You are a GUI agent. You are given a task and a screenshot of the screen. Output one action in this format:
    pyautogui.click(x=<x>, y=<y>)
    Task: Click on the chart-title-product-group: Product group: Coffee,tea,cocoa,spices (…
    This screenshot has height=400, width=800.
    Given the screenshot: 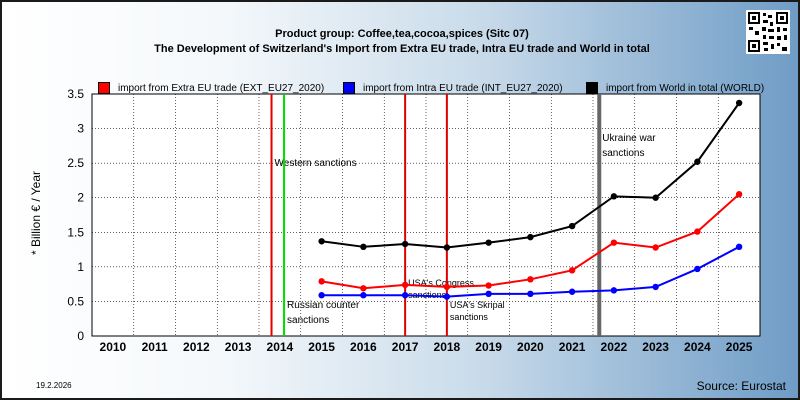 What is the action you would take?
    pyautogui.click(x=402, y=34)
    